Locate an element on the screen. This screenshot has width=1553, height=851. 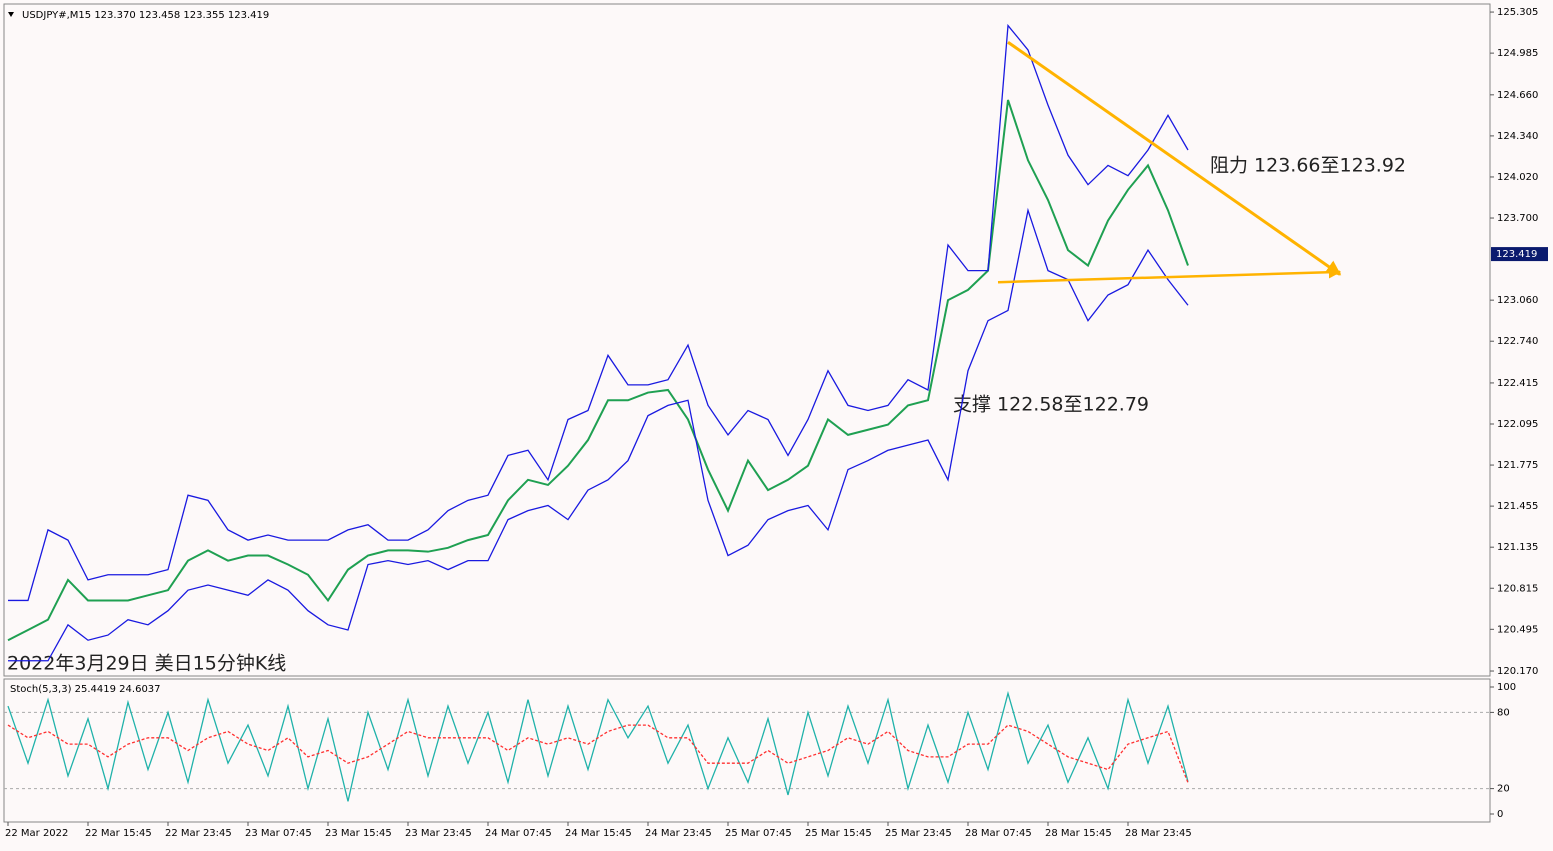
x-tick-label: 25 Mar 07:45 is located at coordinates (758, 833).